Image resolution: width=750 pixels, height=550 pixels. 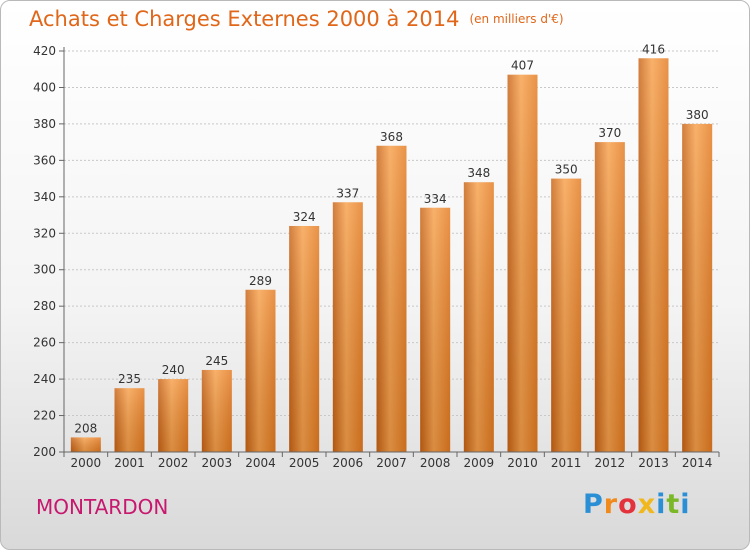 I want to click on x-tick-label: 2007, so click(x=391, y=463).